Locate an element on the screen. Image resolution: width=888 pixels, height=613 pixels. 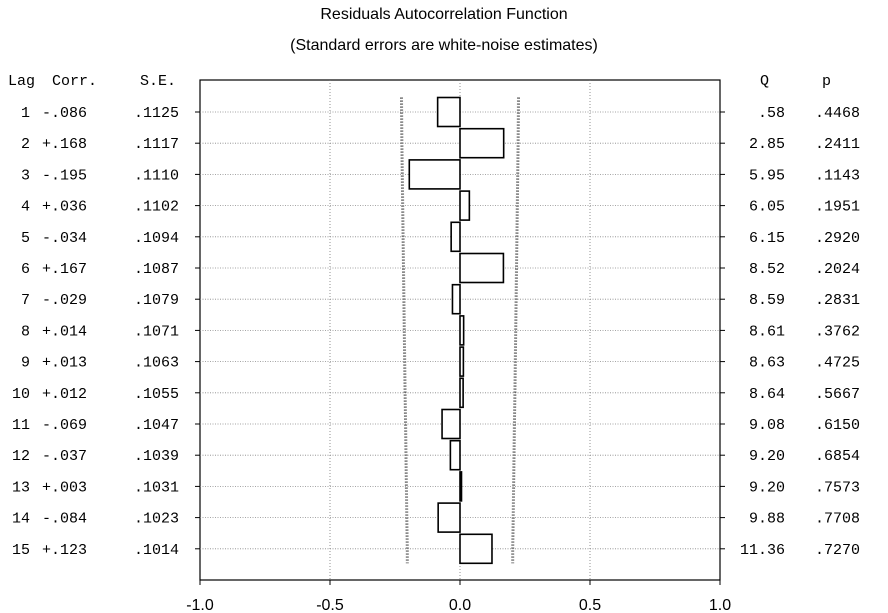
corr-value: -.034 is located at coordinates (64, 238).